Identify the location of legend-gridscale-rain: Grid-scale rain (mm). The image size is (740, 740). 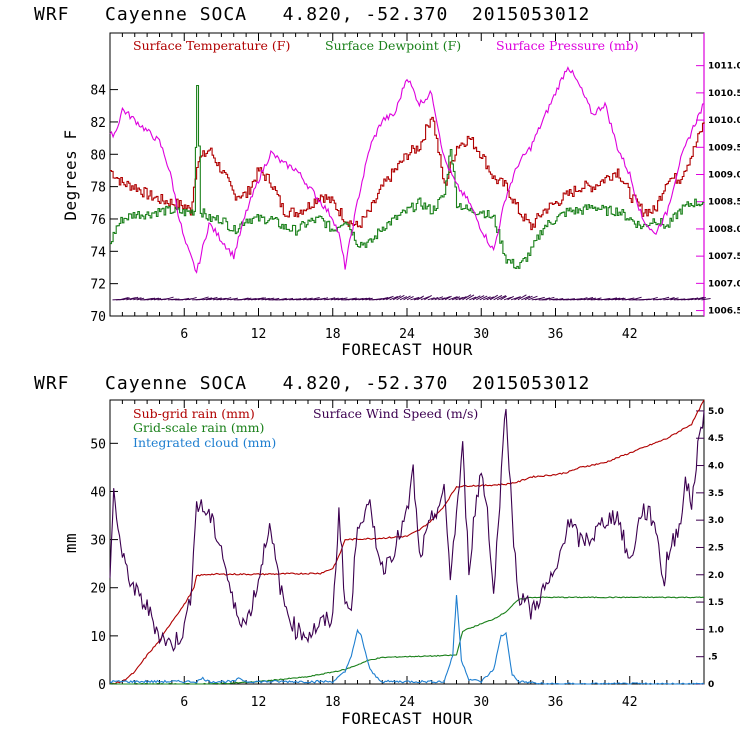
(198, 427).